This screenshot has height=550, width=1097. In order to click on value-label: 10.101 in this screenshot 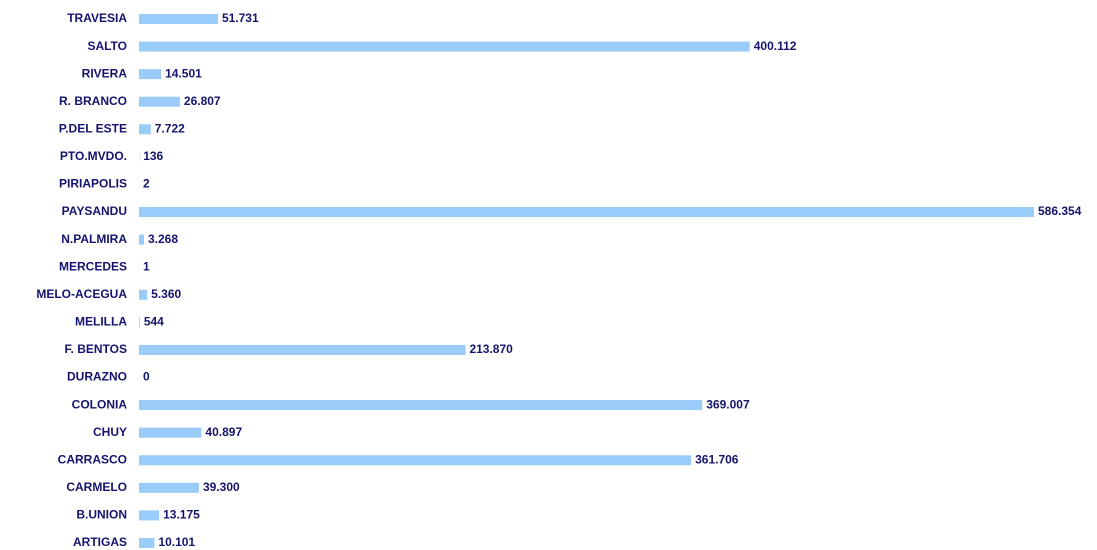, I will do `click(176, 542)`.